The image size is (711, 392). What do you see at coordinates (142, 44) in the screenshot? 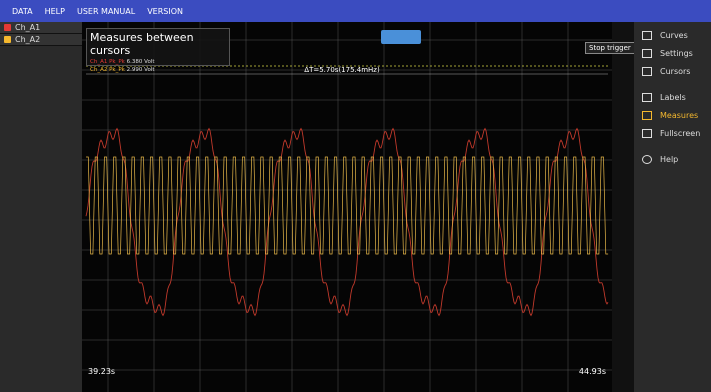
I see `measures-title: Measures between cursors` at bounding box center [142, 44].